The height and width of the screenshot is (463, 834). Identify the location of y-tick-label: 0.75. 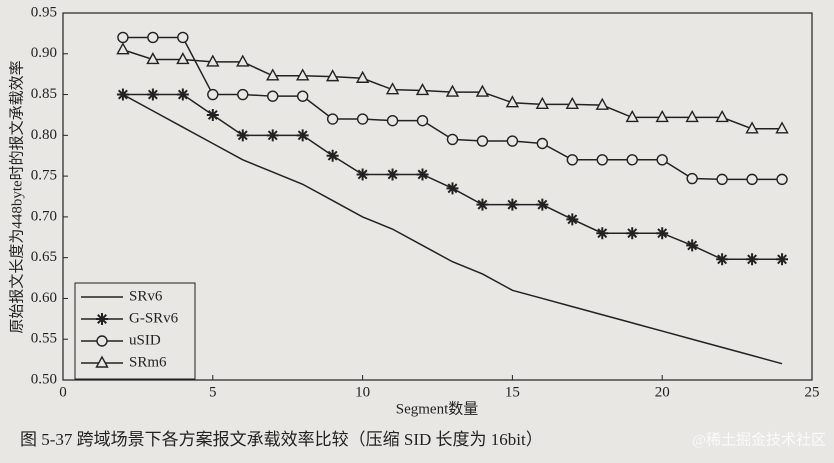
(44, 176).